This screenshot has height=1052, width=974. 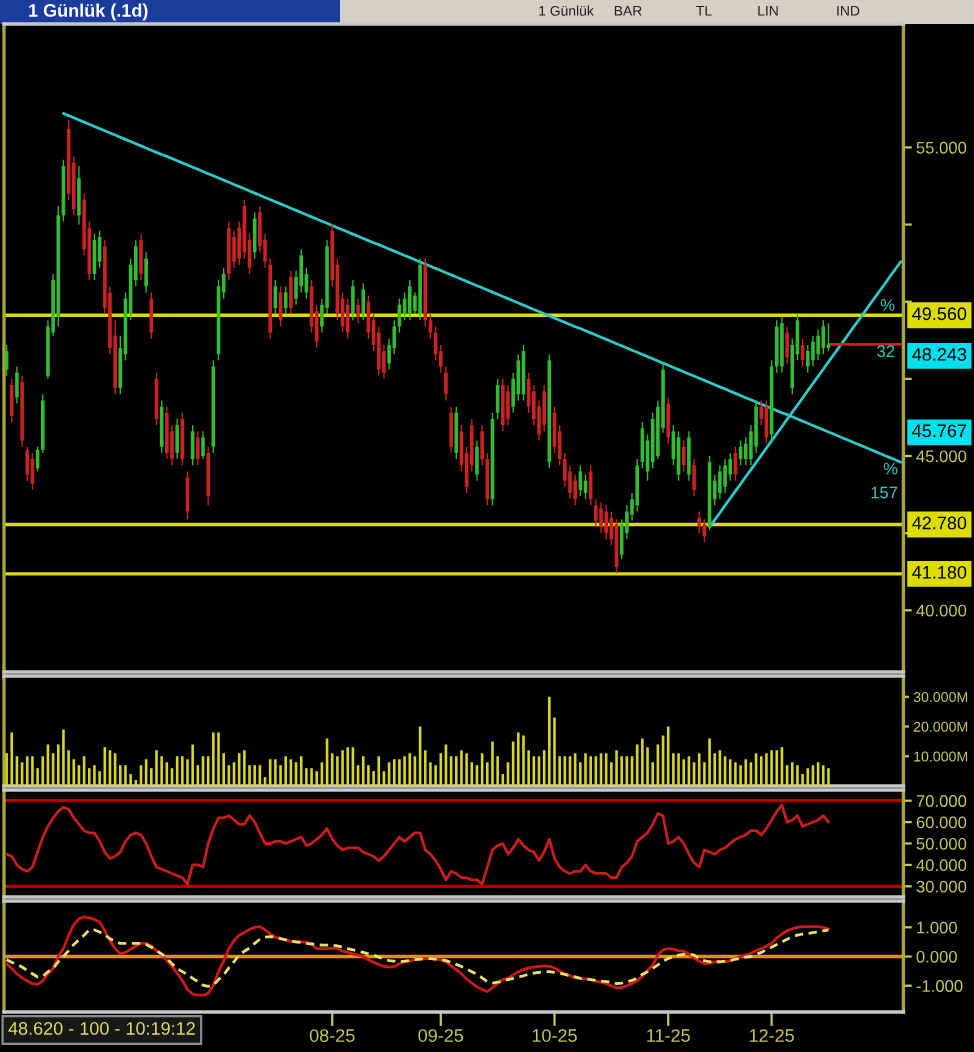 I want to click on x-tick-label: 12-25, so click(x=771, y=1035).